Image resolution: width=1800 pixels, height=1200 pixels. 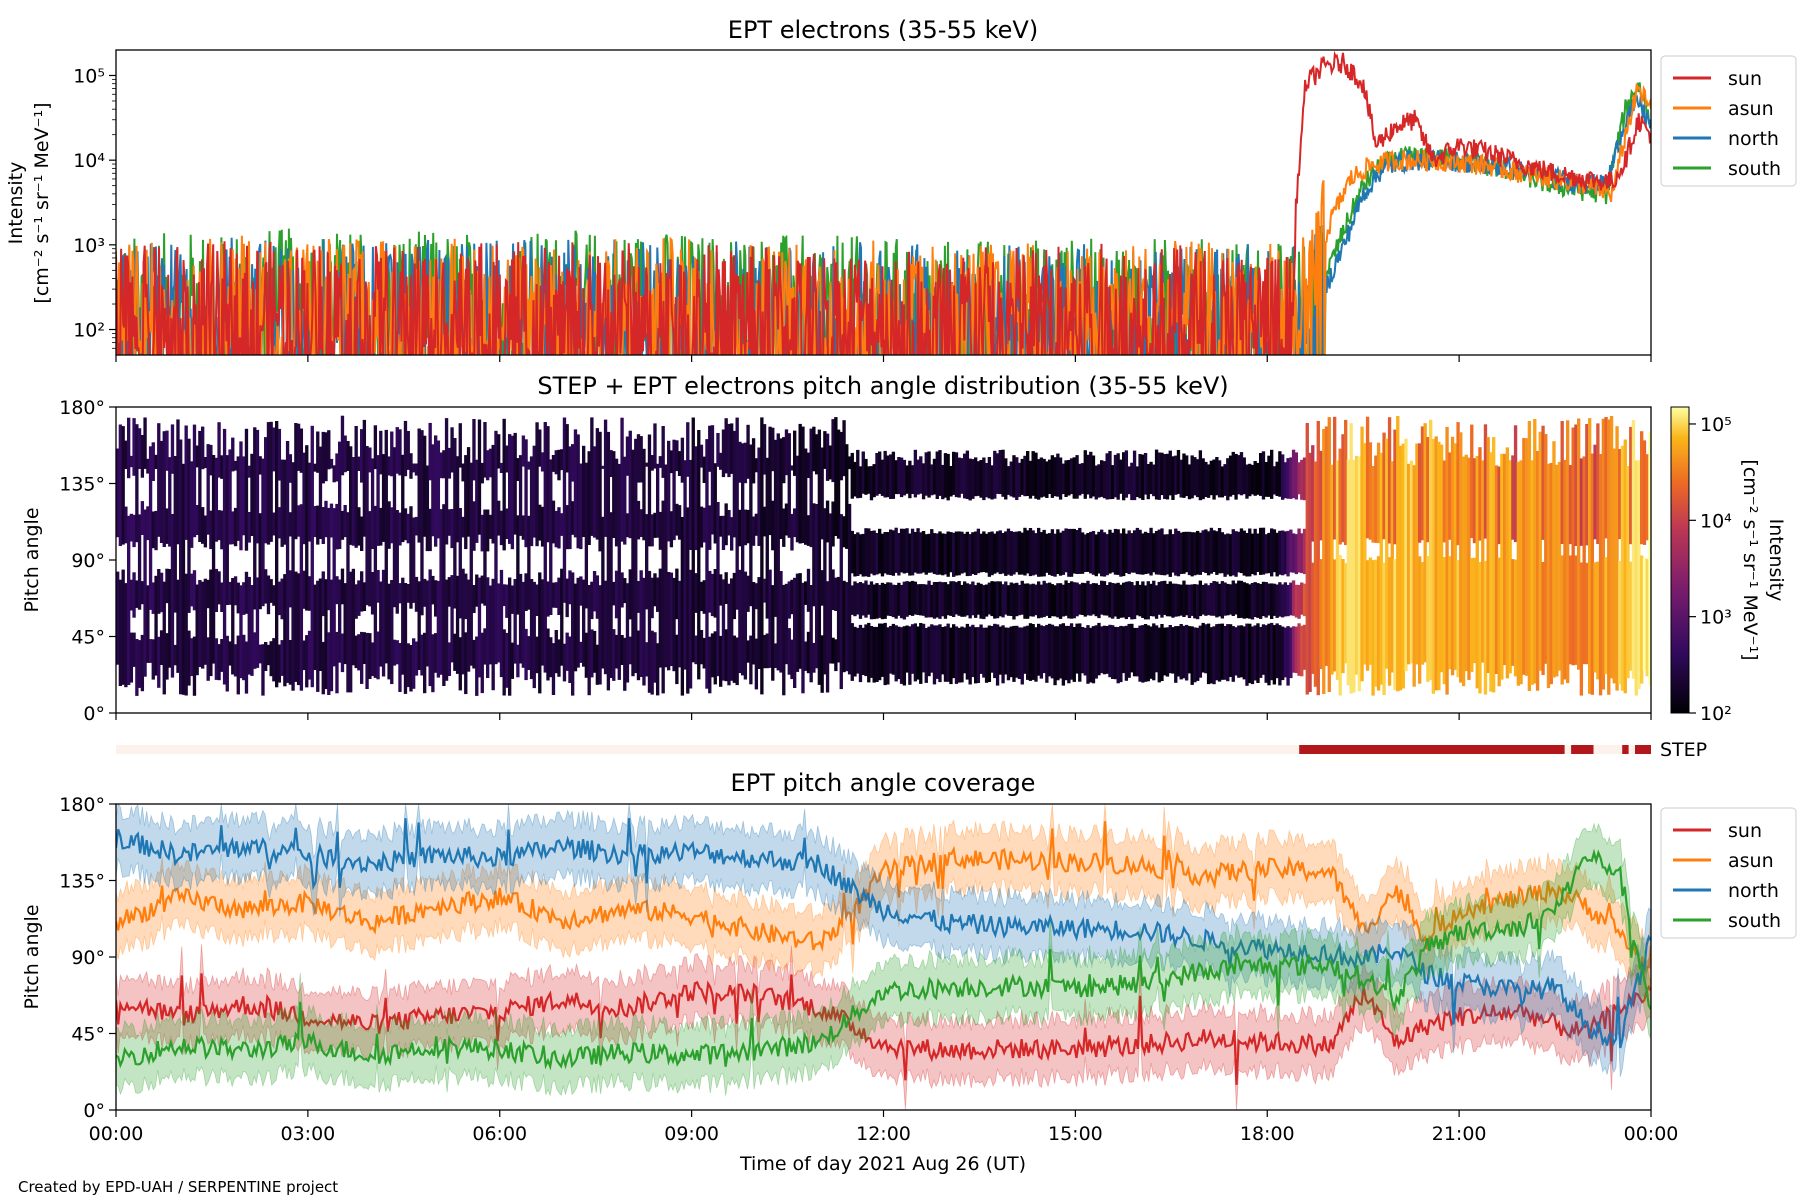 What do you see at coordinates (29, 202) in the screenshot?
I see `panel1-ylabel: Intensity [cm⁻² s⁻¹ sr⁻¹ MeV⁻¹]` at bounding box center [29, 202].